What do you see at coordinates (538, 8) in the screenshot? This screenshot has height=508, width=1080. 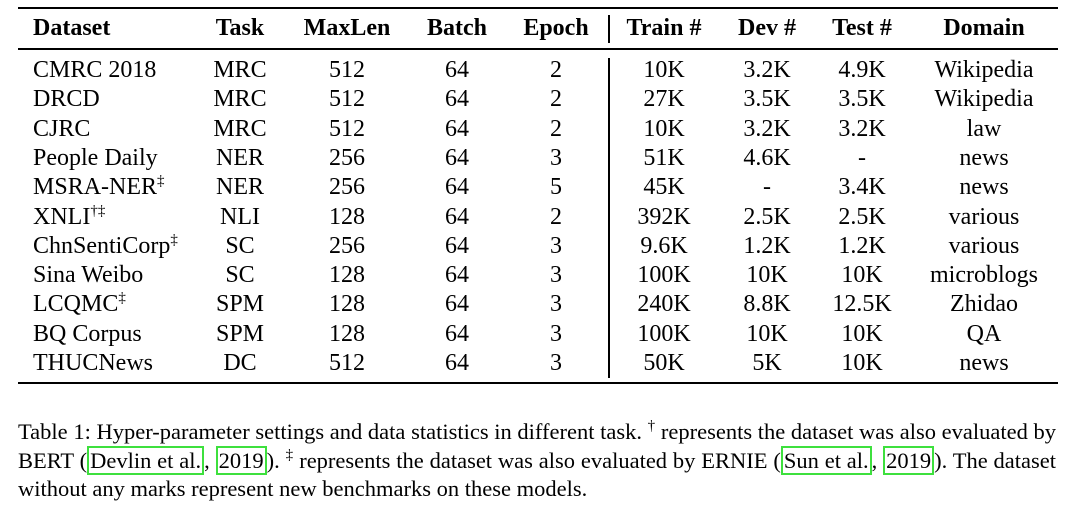 I see `top-rule` at bounding box center [538, 8].